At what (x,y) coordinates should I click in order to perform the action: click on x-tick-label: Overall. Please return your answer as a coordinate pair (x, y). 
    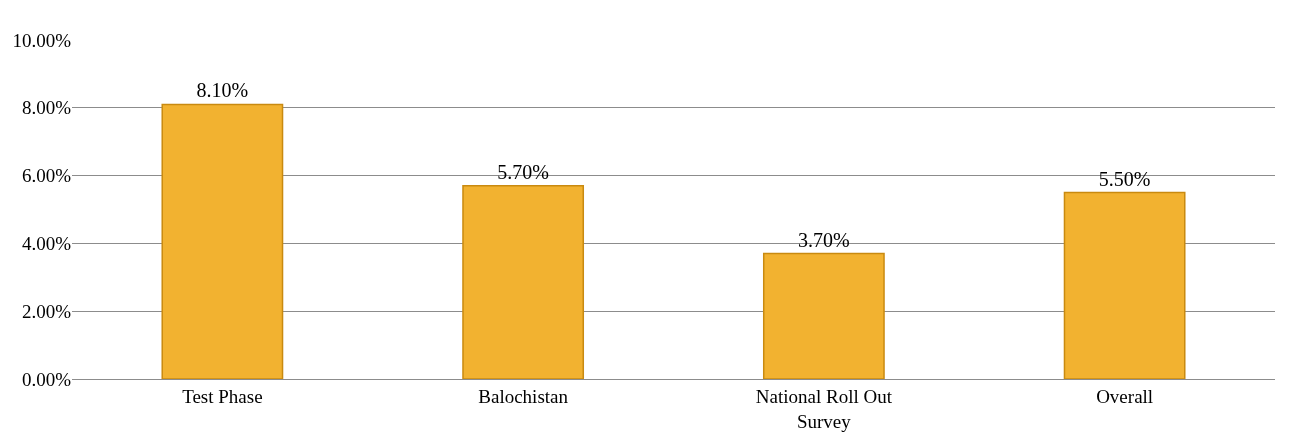
    Looking at the image, I should click on (1125, 396).